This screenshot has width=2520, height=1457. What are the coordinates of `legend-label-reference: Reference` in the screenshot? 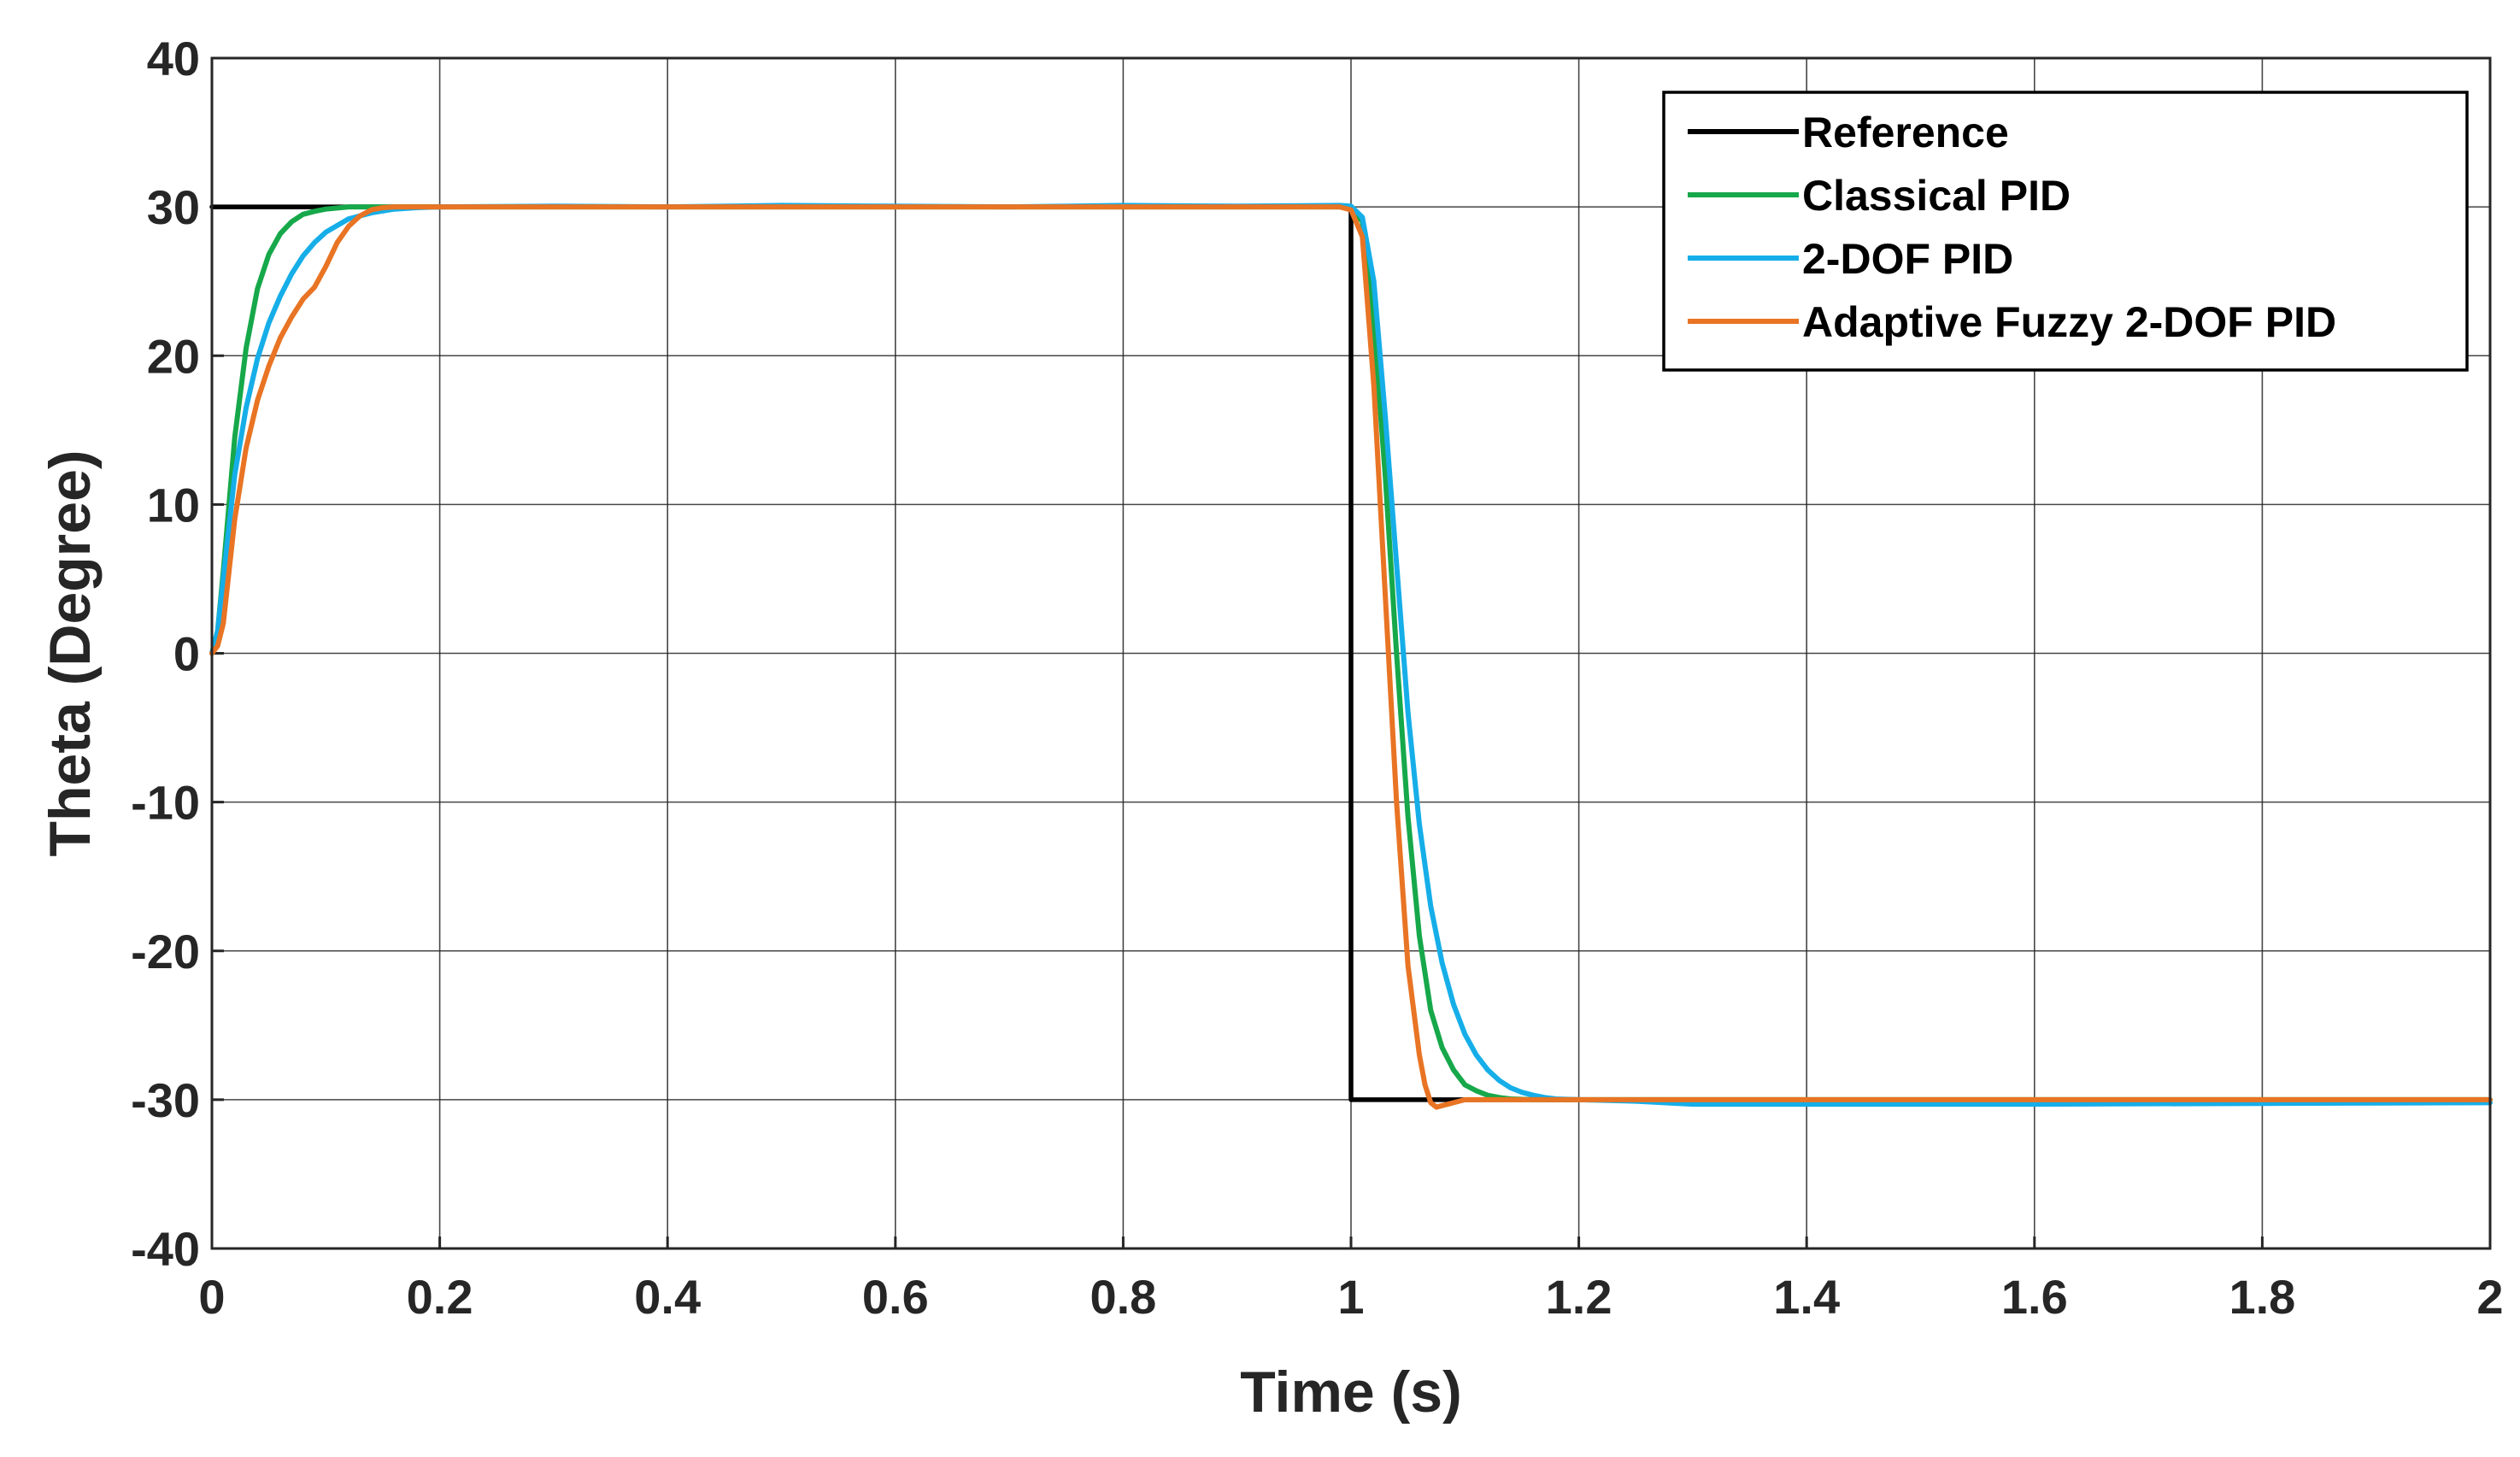 It's located at (1906, 132).